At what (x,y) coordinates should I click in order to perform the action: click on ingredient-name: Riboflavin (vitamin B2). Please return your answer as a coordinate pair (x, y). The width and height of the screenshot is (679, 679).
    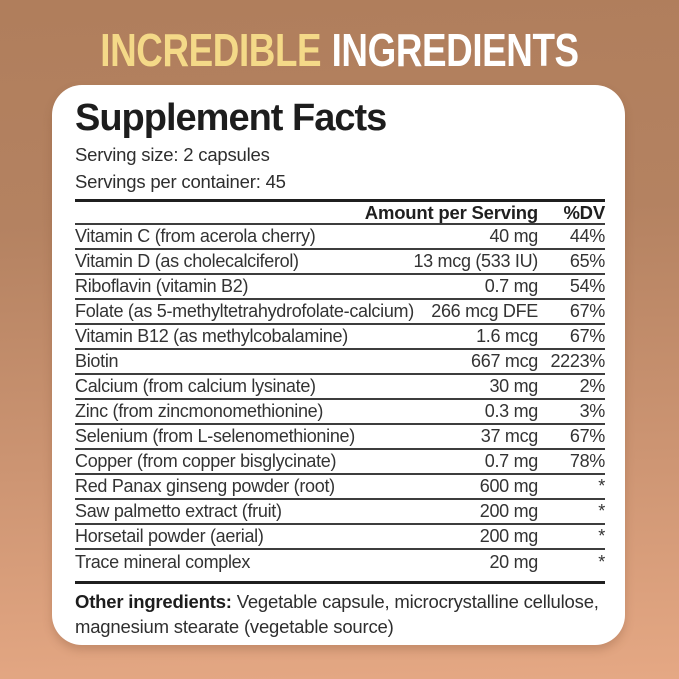
    Looking at the image, I should click on (162, 286).